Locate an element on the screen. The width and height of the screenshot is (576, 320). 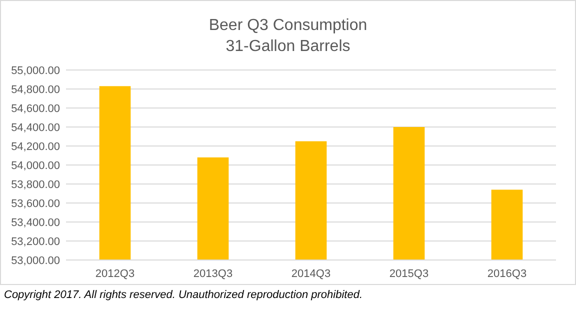
chart-subtitle: 31-Gallon Barrels is located at coordinates (288, 46).